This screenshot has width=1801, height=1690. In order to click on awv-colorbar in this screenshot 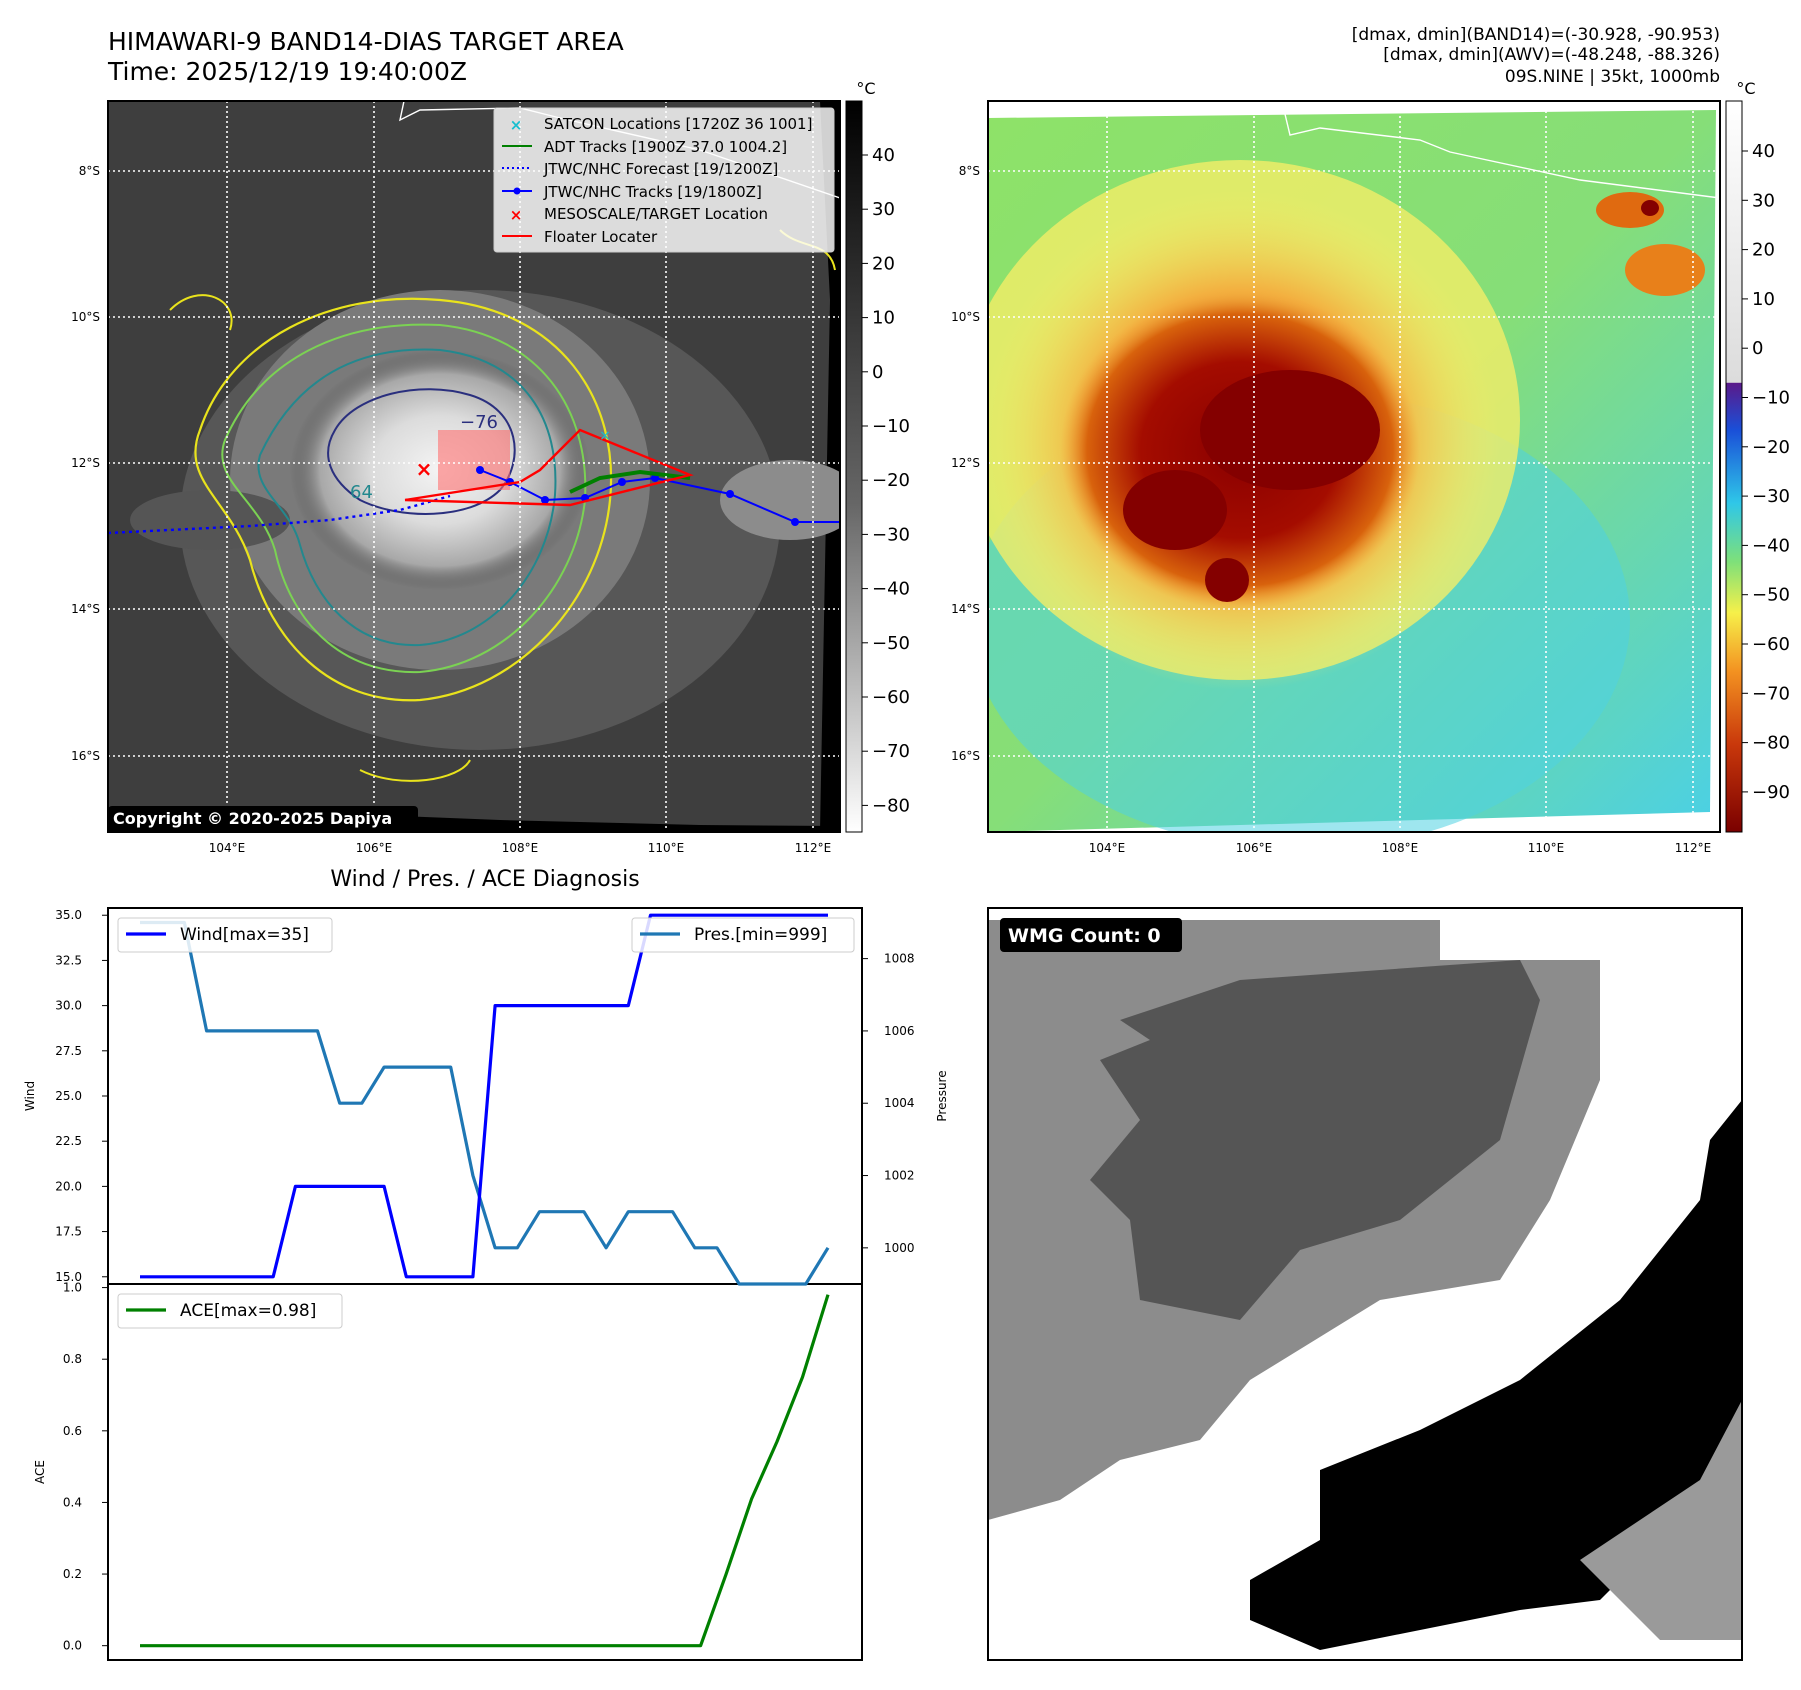, I will do `click(1734, 466)`.